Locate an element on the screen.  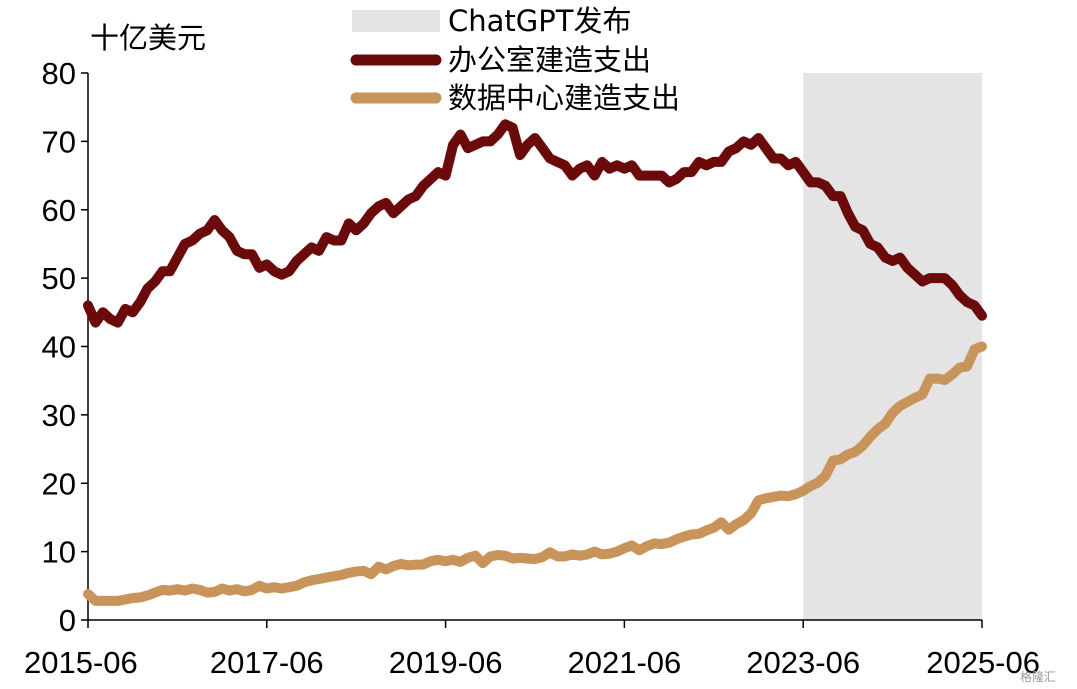
x-tick-label-2019-06: 2019-06 is located at coordinates (446, 662).